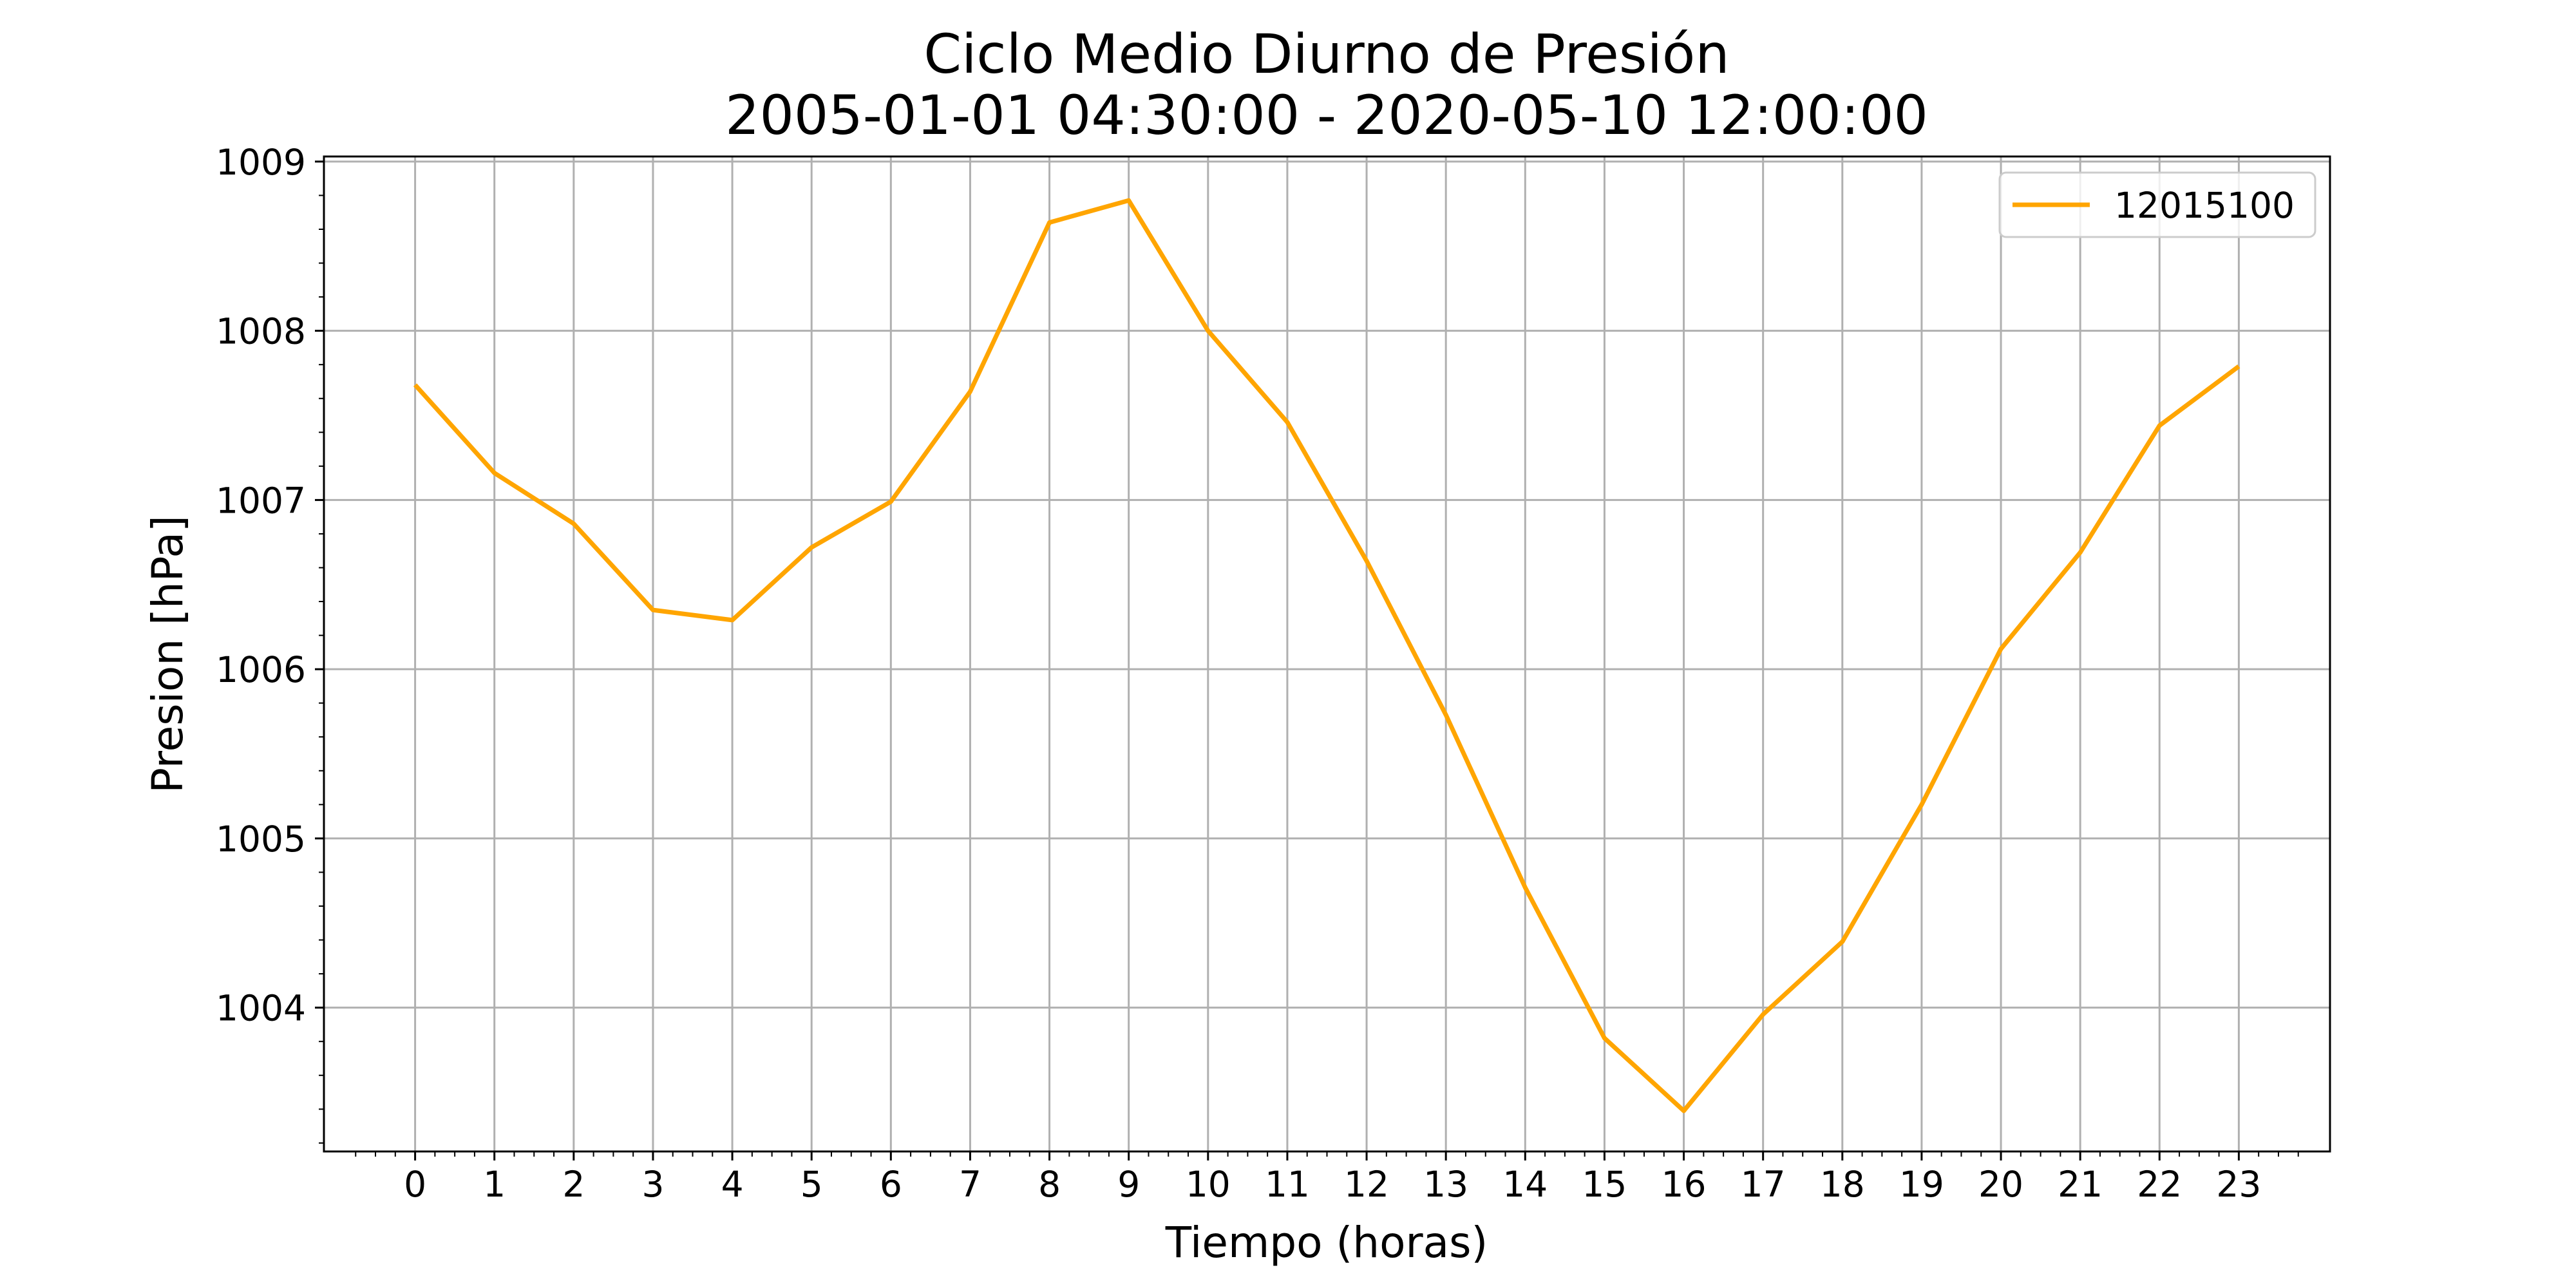 The width and height of the screenshot is (2576, 1288). What do you see at coordinates (2159, 1185) in the screenshot?
I see `x-tick-label: 22` at bounding box center [2159, 1185].